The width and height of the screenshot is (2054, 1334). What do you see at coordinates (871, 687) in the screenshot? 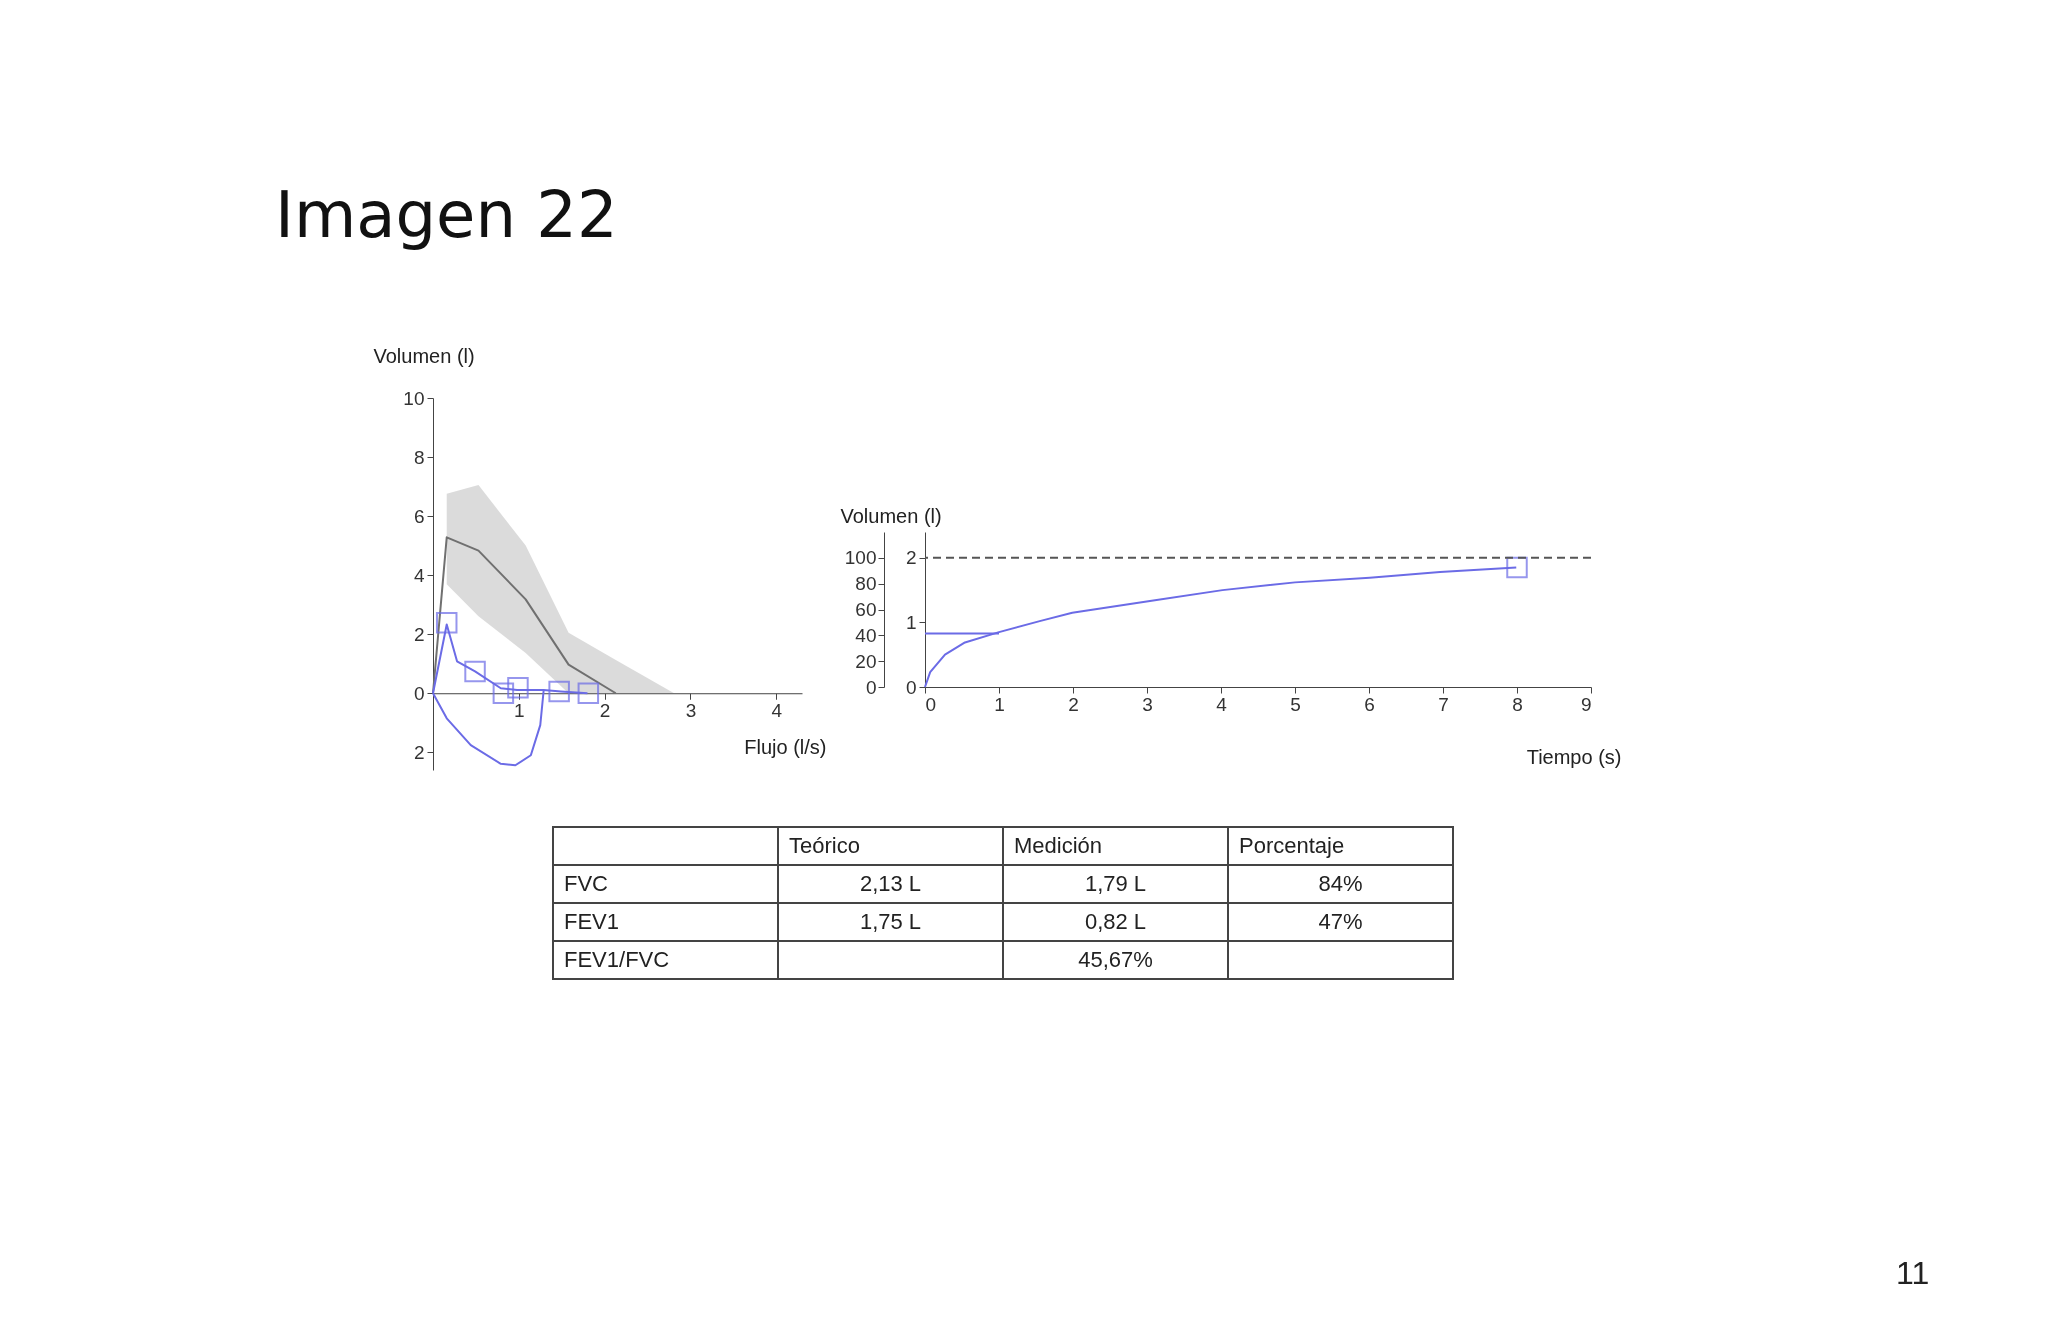
I see `y2-tick-label: 0` at bounding box center [871, 687].